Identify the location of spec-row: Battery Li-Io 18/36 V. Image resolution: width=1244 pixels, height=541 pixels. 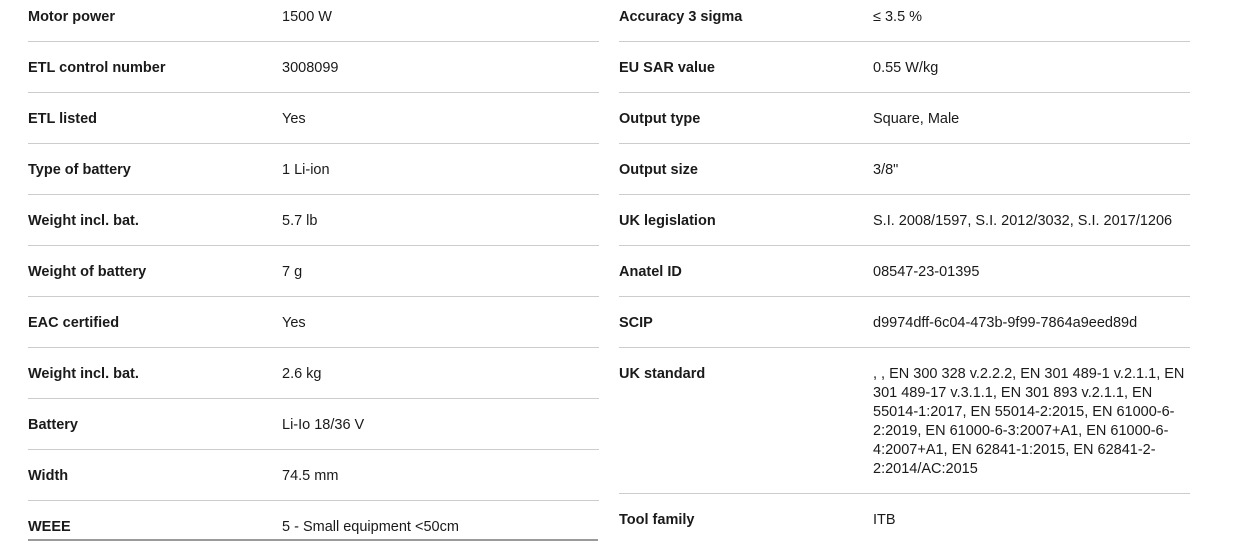
(313, 424).